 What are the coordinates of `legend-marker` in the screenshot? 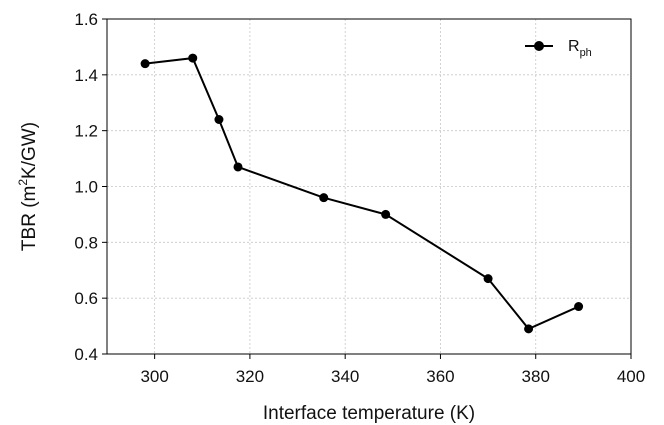 It's located at (539, 46).